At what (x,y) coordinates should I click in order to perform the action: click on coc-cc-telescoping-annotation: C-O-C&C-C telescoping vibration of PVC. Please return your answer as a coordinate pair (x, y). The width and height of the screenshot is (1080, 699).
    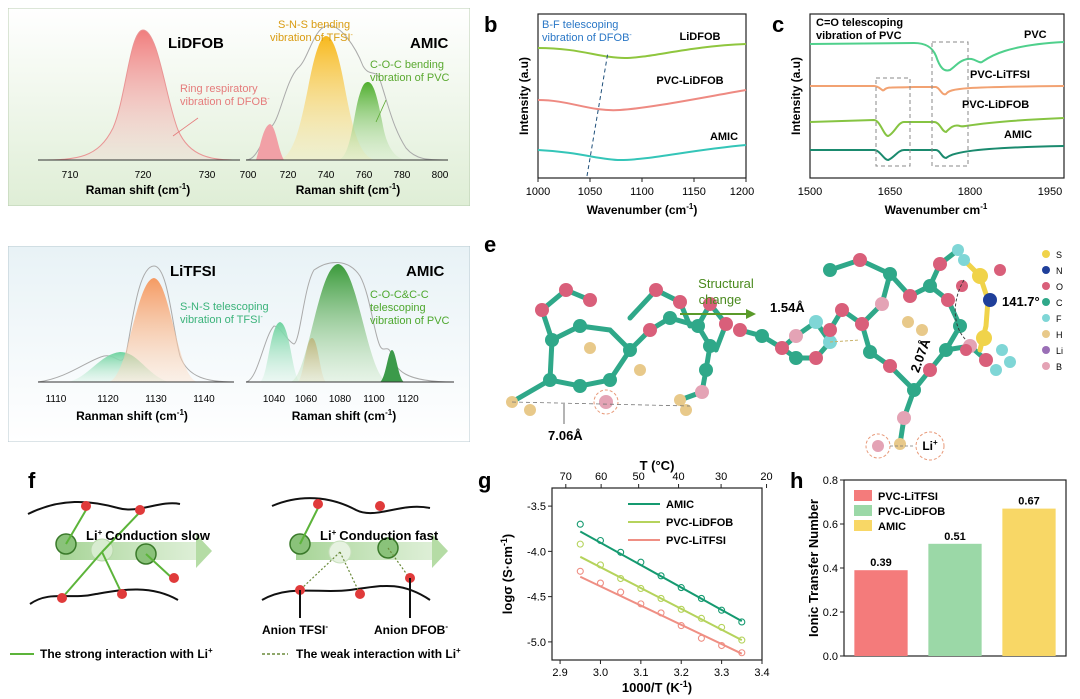
    Looking at the image, I should click on (410, 308).